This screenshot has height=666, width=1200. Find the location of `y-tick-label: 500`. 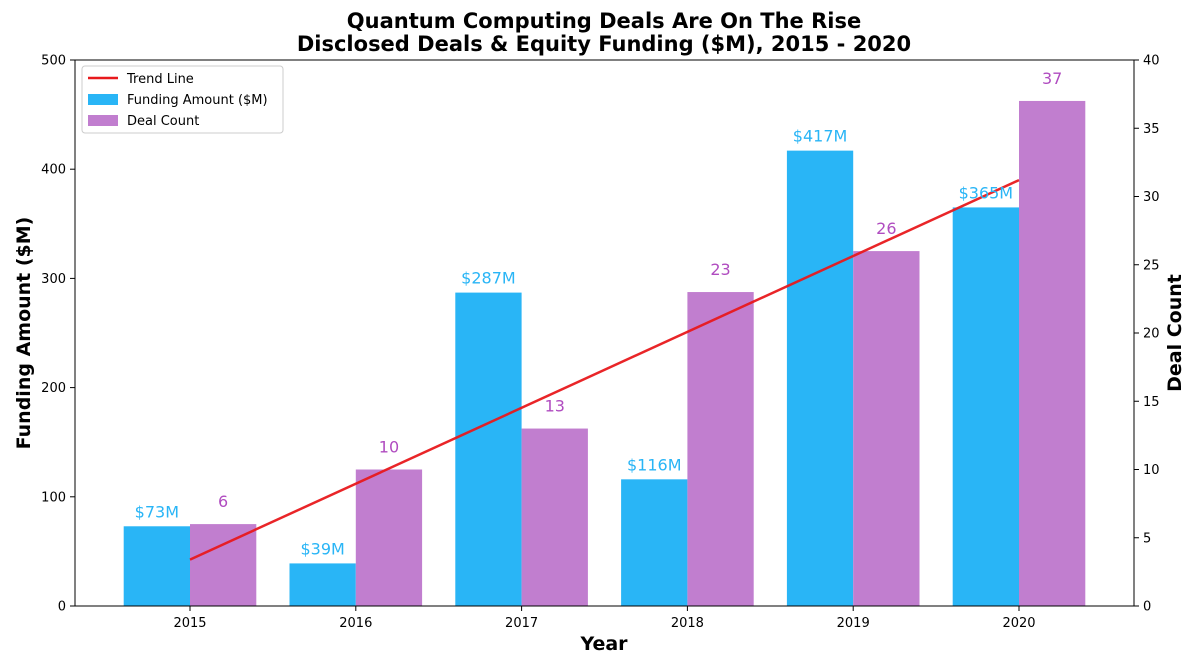

y-tick-label: 500 is located at coordinates (53, 61).